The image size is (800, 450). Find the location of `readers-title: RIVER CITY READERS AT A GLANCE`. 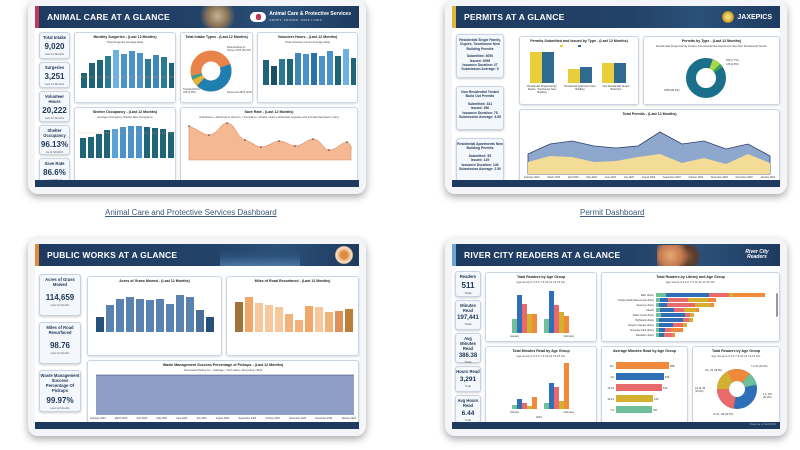

readers-title: RIVER CITY READERS AT A GLANCE is located at coordinates (542, 255).